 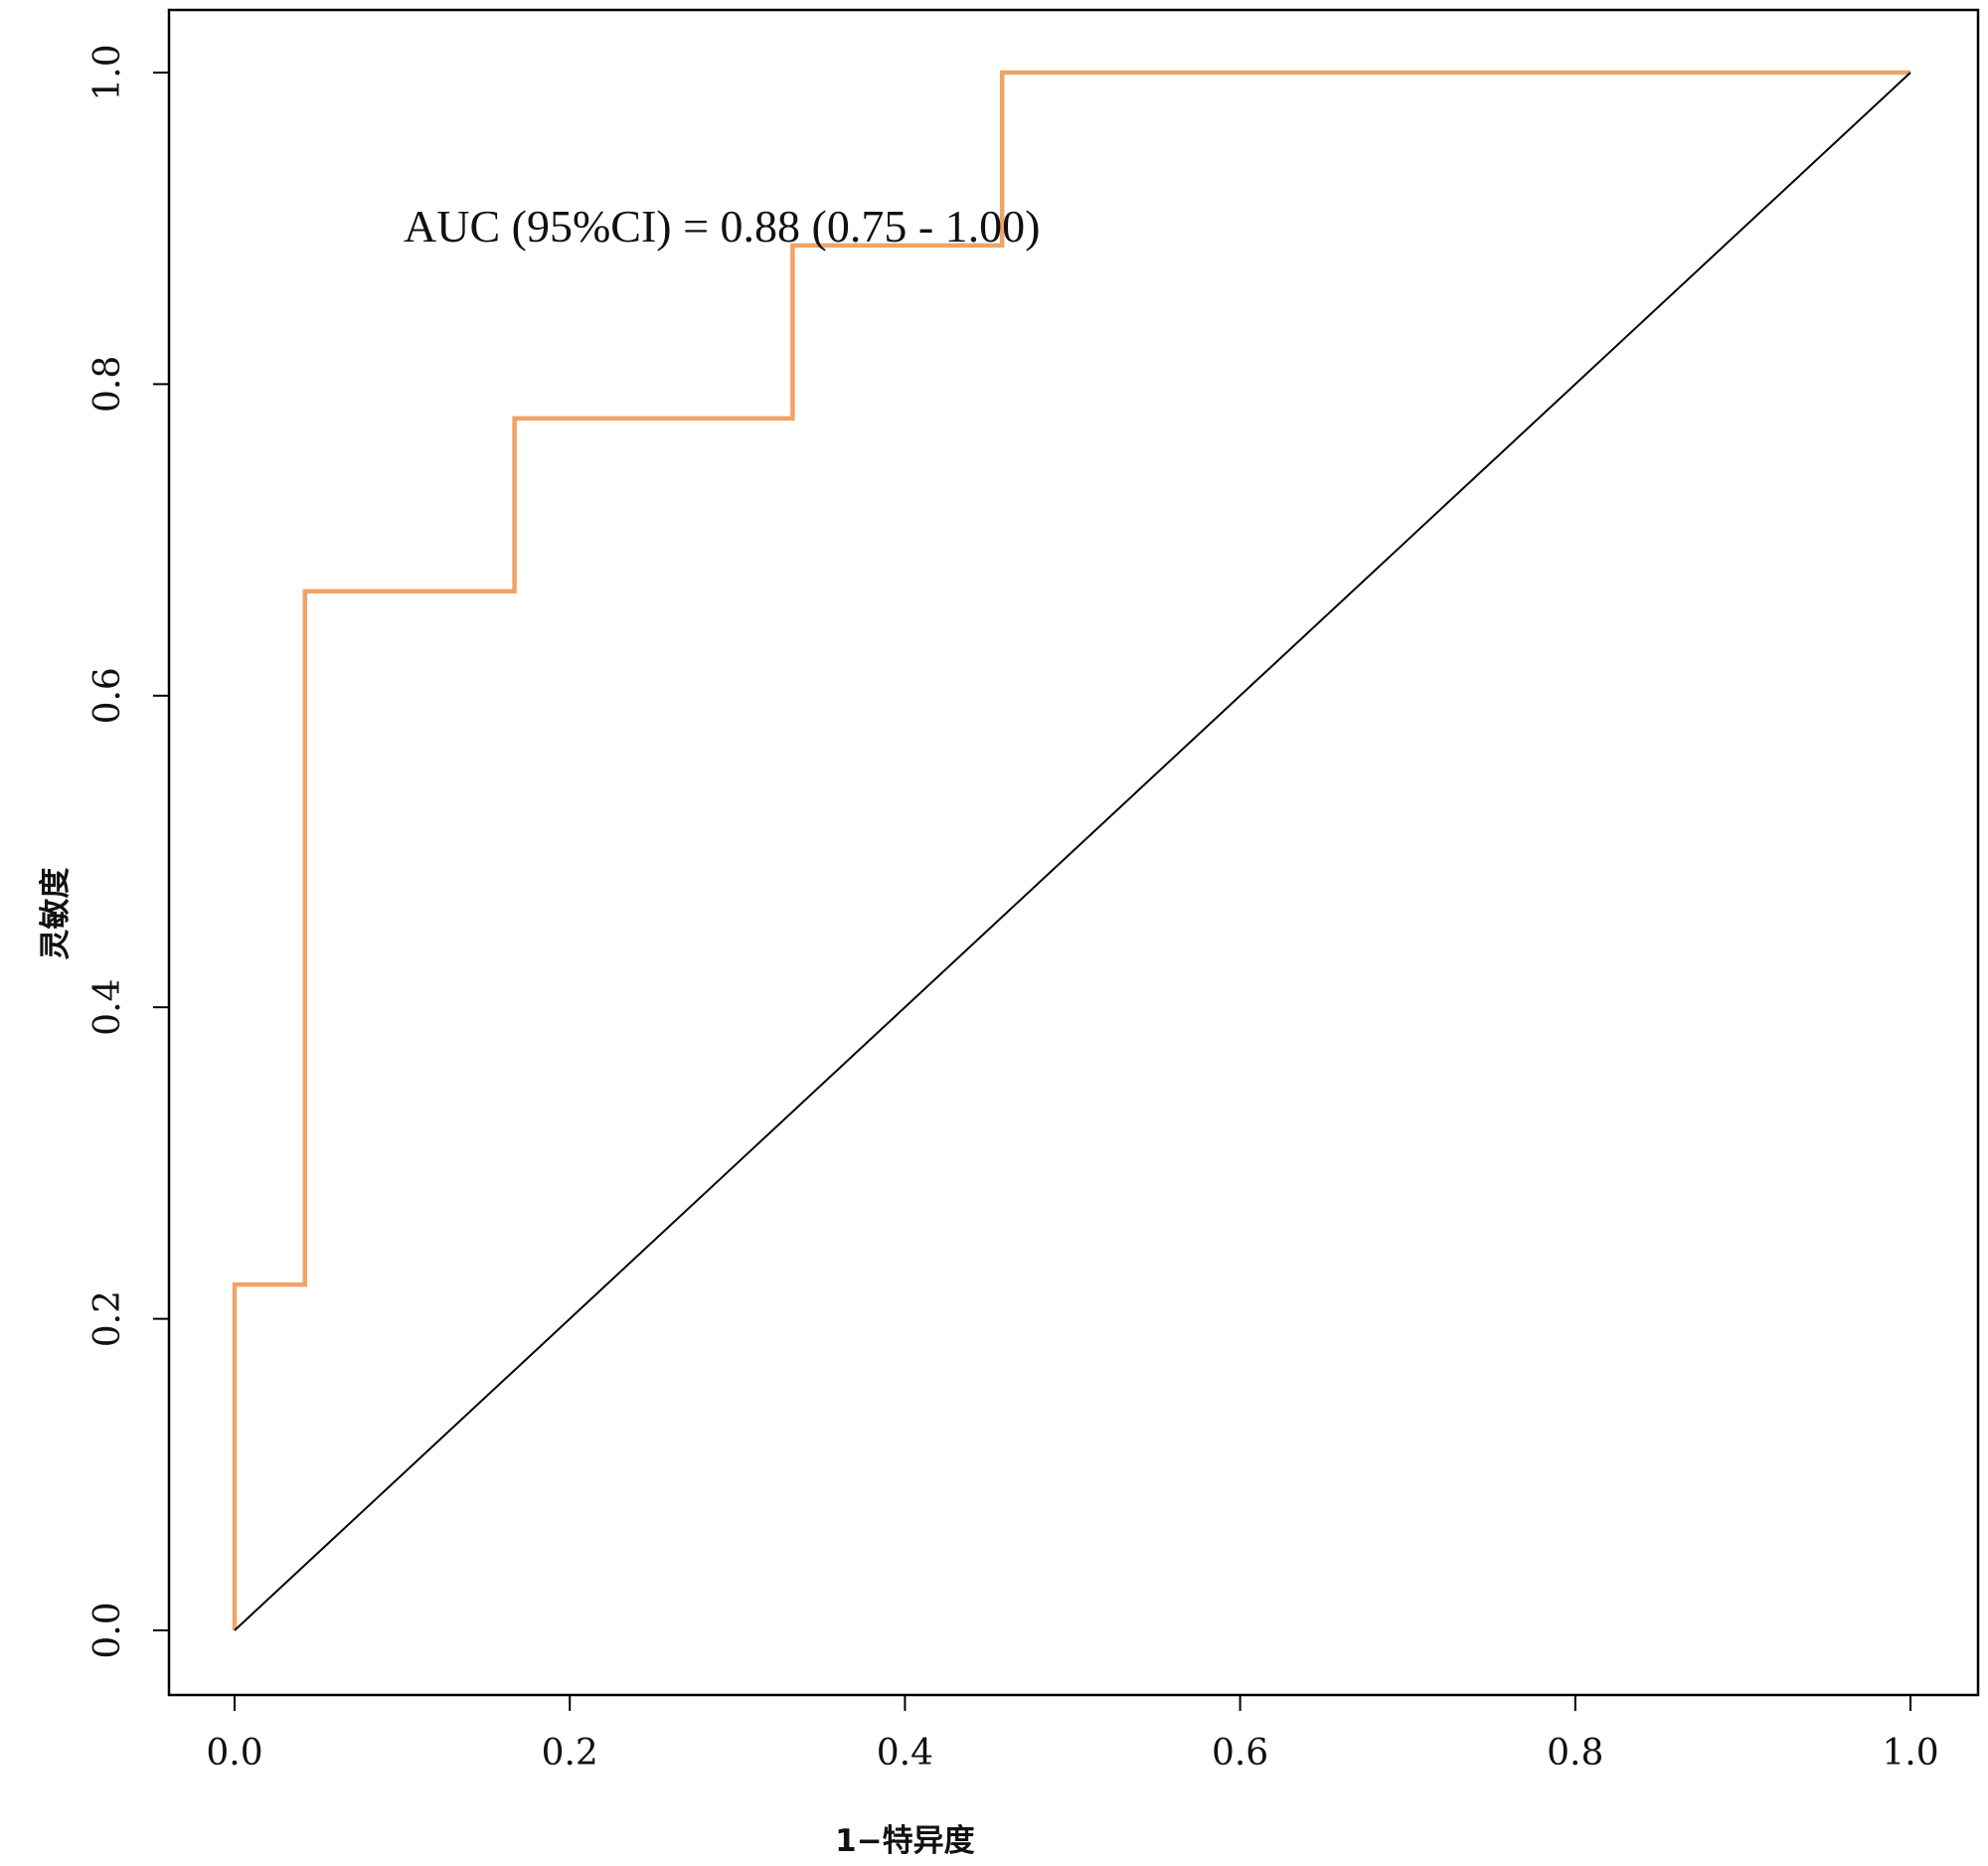 What do you see at coordinates (107, 695) in the screenshot?
I see `y-tick-label: 0.6` at bounding box center [107, 695].